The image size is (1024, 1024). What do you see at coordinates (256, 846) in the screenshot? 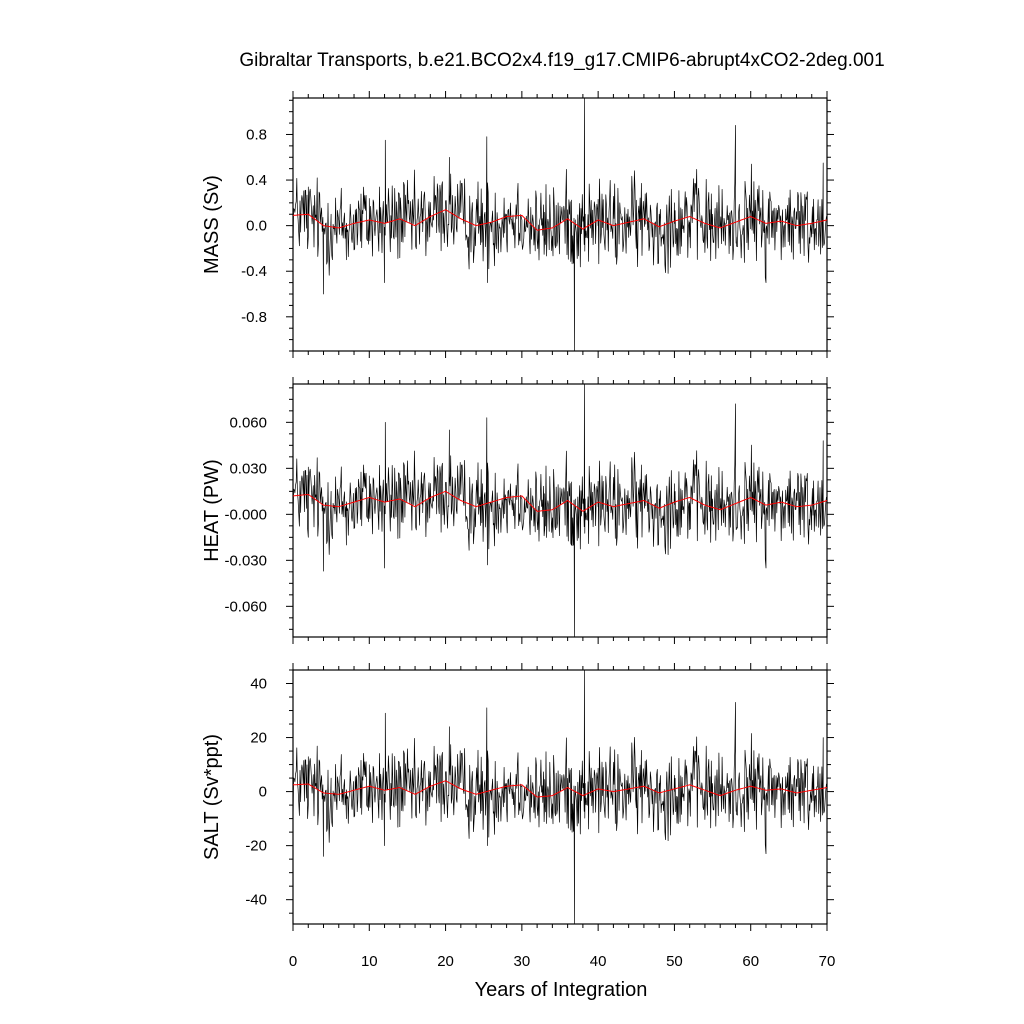
I see `y-tick-label: -20` at bounding box center [256, 846].